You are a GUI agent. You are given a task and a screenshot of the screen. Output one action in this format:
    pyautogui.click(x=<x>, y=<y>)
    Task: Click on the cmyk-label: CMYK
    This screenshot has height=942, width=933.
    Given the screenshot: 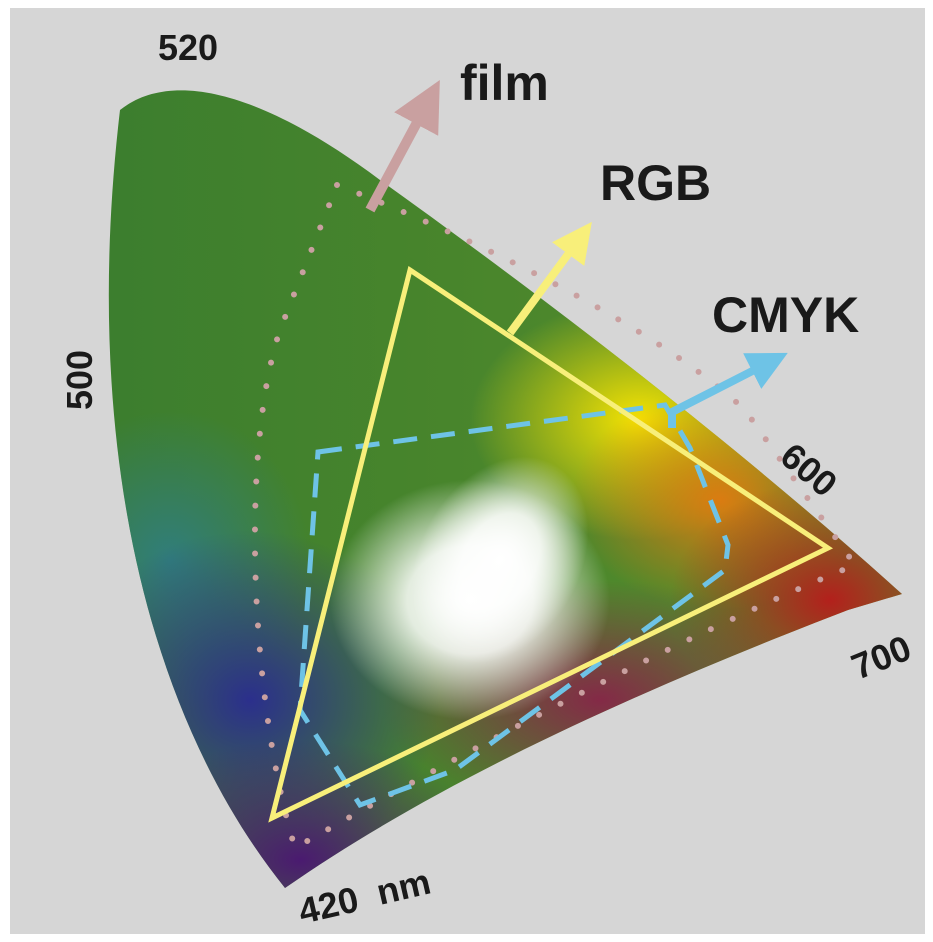 What is the action you would take?
    pyautogui.click(x=785, y=315)
    